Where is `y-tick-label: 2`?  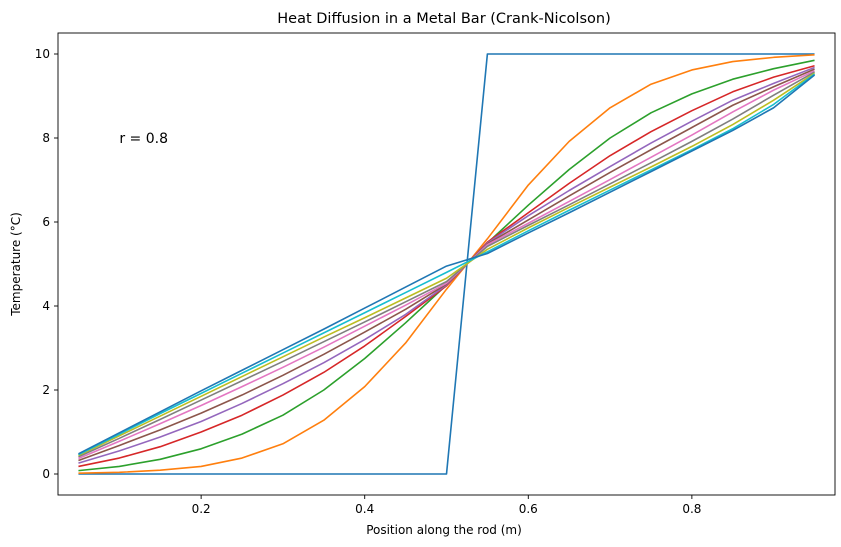
y-tick-label: 2 is located at coordinates (46, 390).